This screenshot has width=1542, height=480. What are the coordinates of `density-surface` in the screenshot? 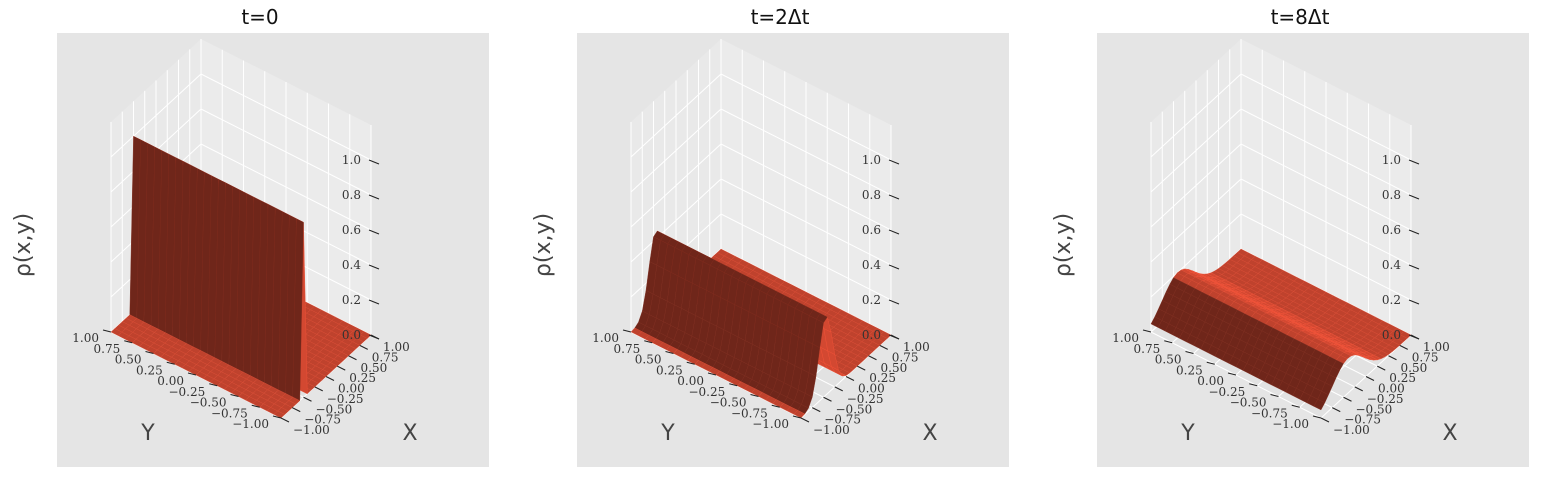 It's located at (241, 277).